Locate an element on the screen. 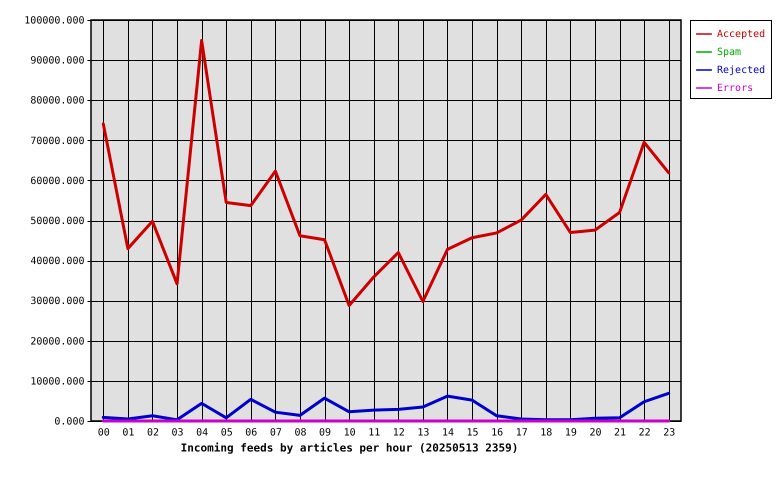  y-tick-label: 30000.000 is located at coordinates (57, 302).